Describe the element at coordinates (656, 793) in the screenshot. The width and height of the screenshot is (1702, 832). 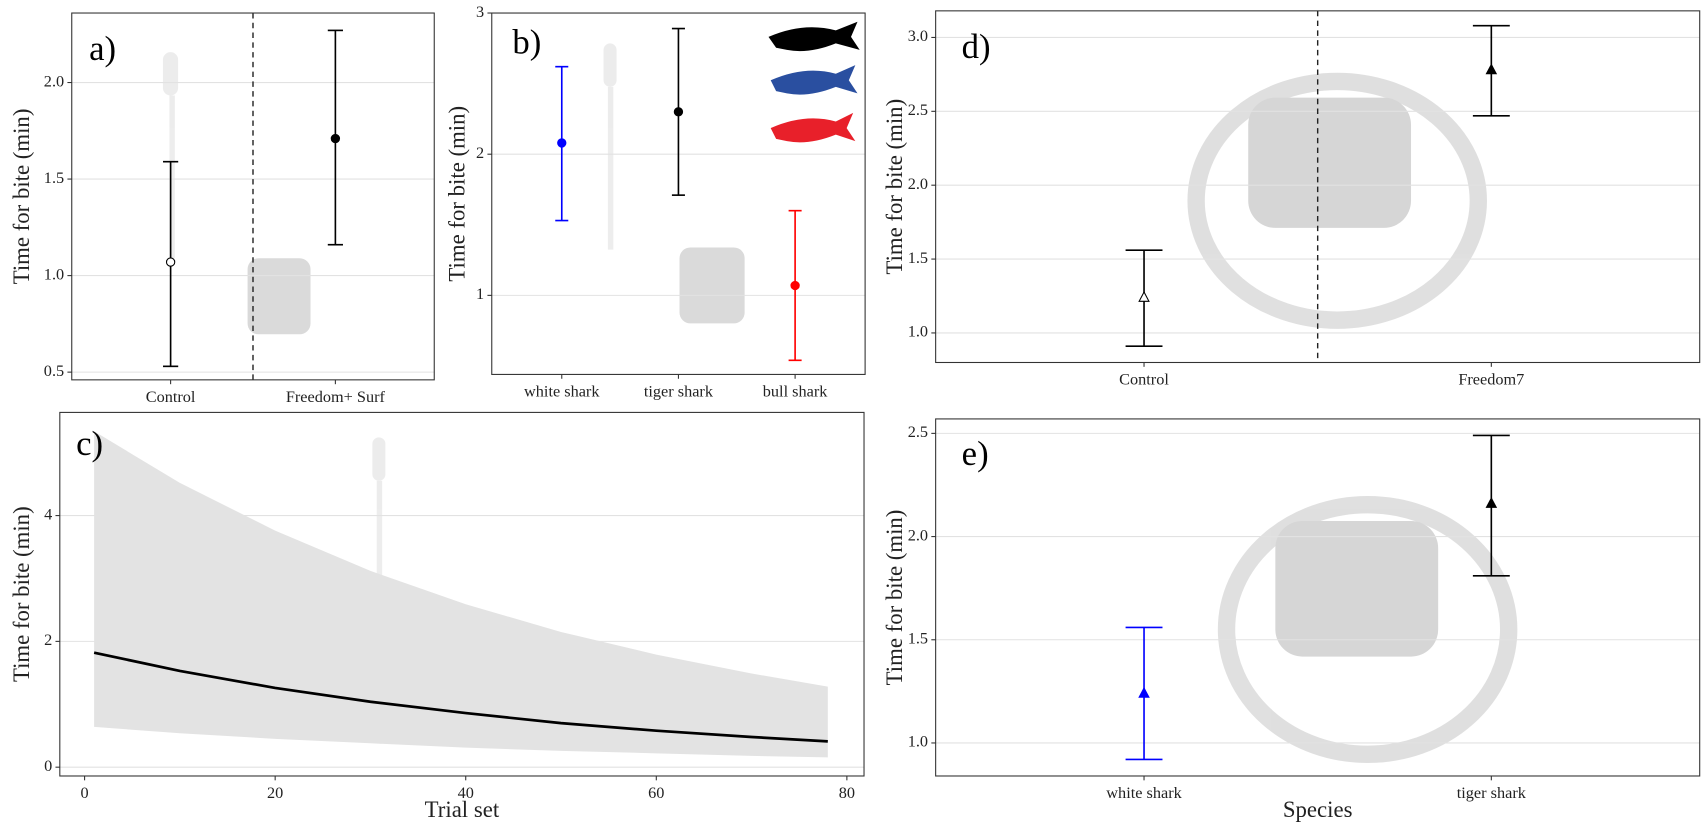
I see `x-tick-label: 60` at that location.